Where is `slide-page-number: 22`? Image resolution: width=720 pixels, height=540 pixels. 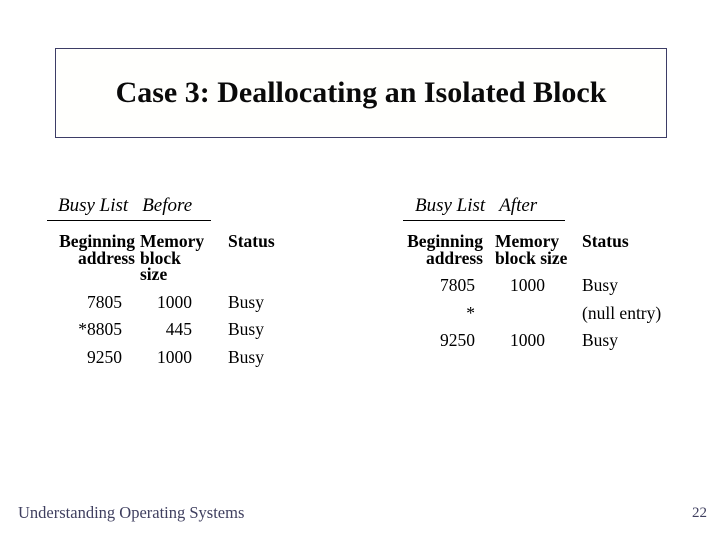 slide-page-number: 22 is located at coordinates (699, 513).